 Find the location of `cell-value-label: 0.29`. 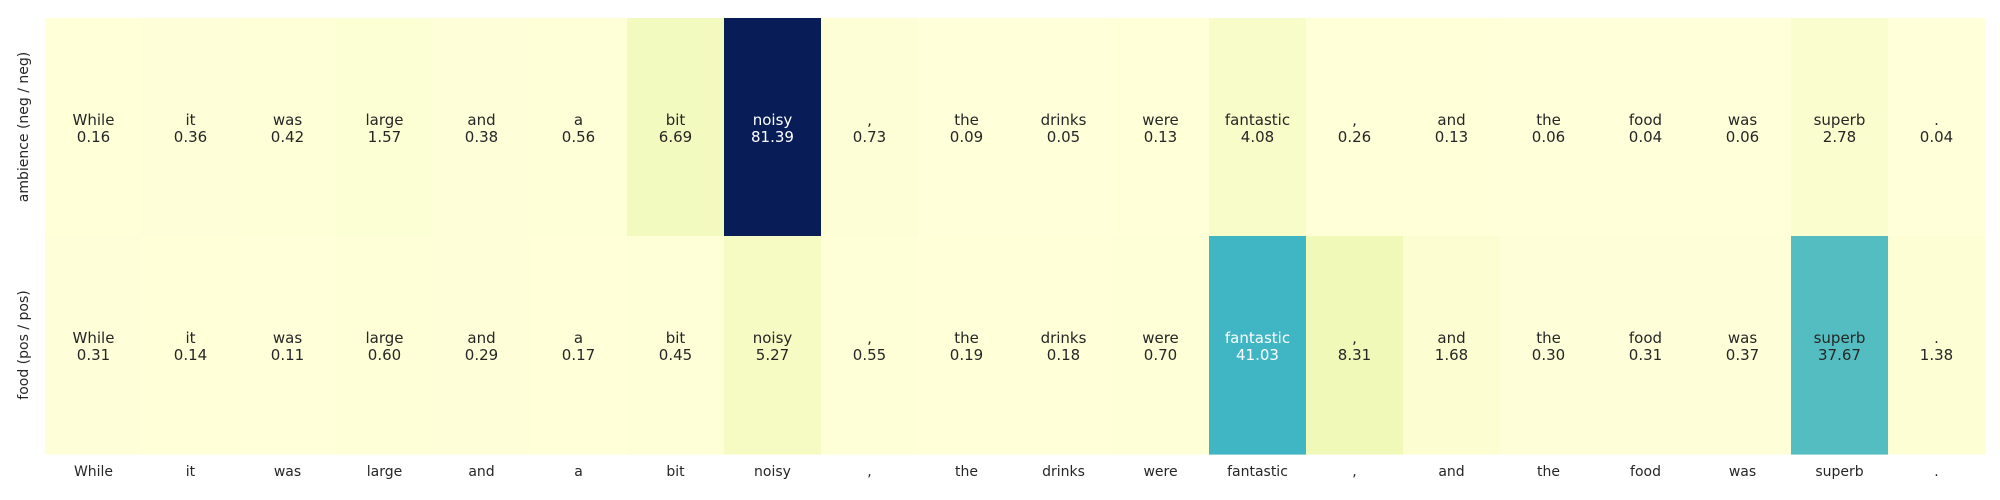

cell-value-label: 0.29 is located at coordinates (481, 355).